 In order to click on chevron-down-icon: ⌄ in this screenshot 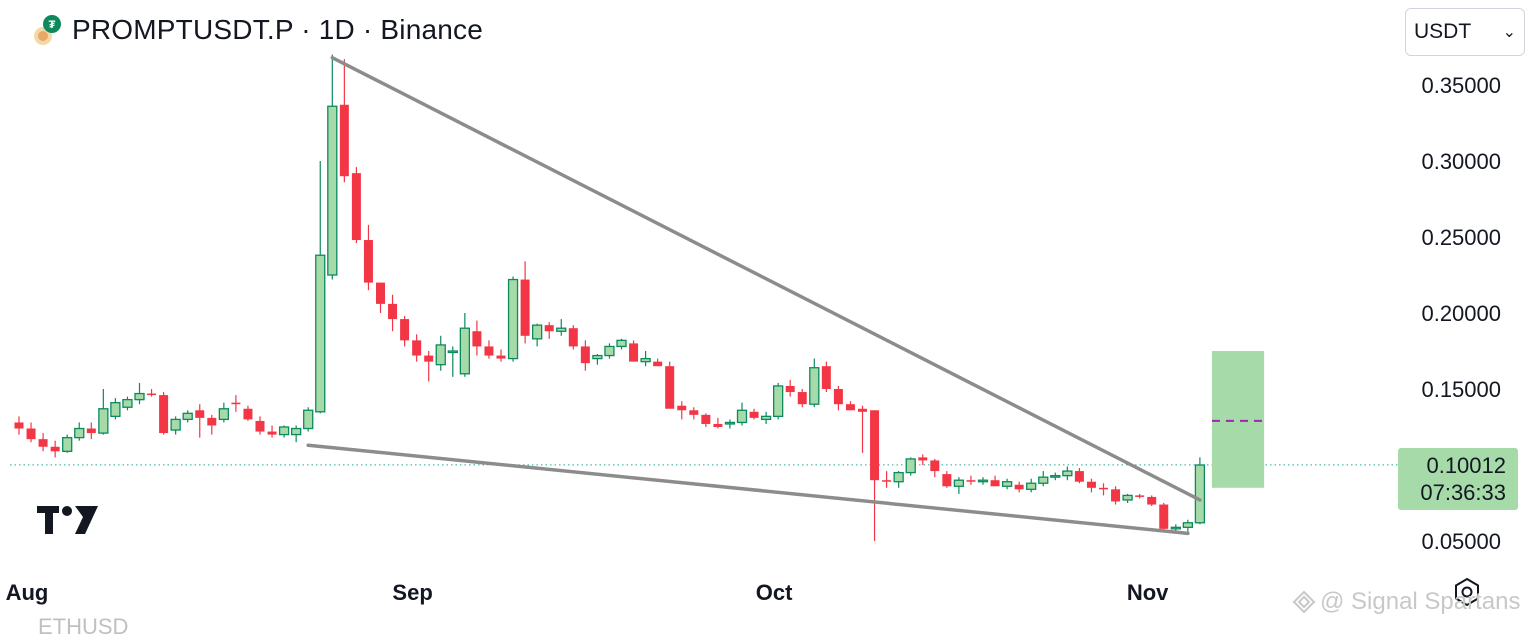, I will do `click(1509, 32)`.